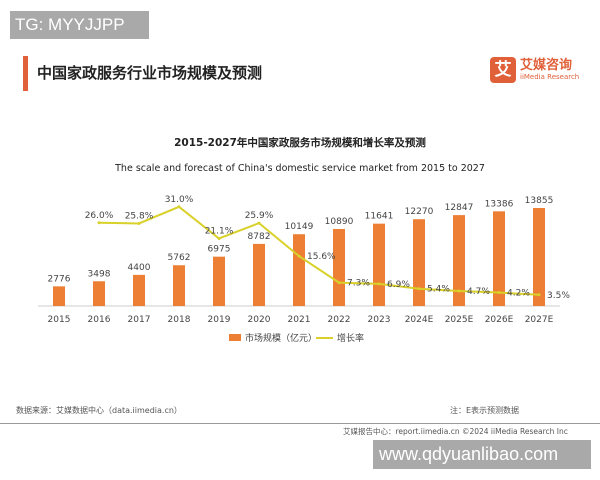  Describe the element at coordinates (339, 222) in the screenshot. I see `bar-label-2022: 10890` at that location.